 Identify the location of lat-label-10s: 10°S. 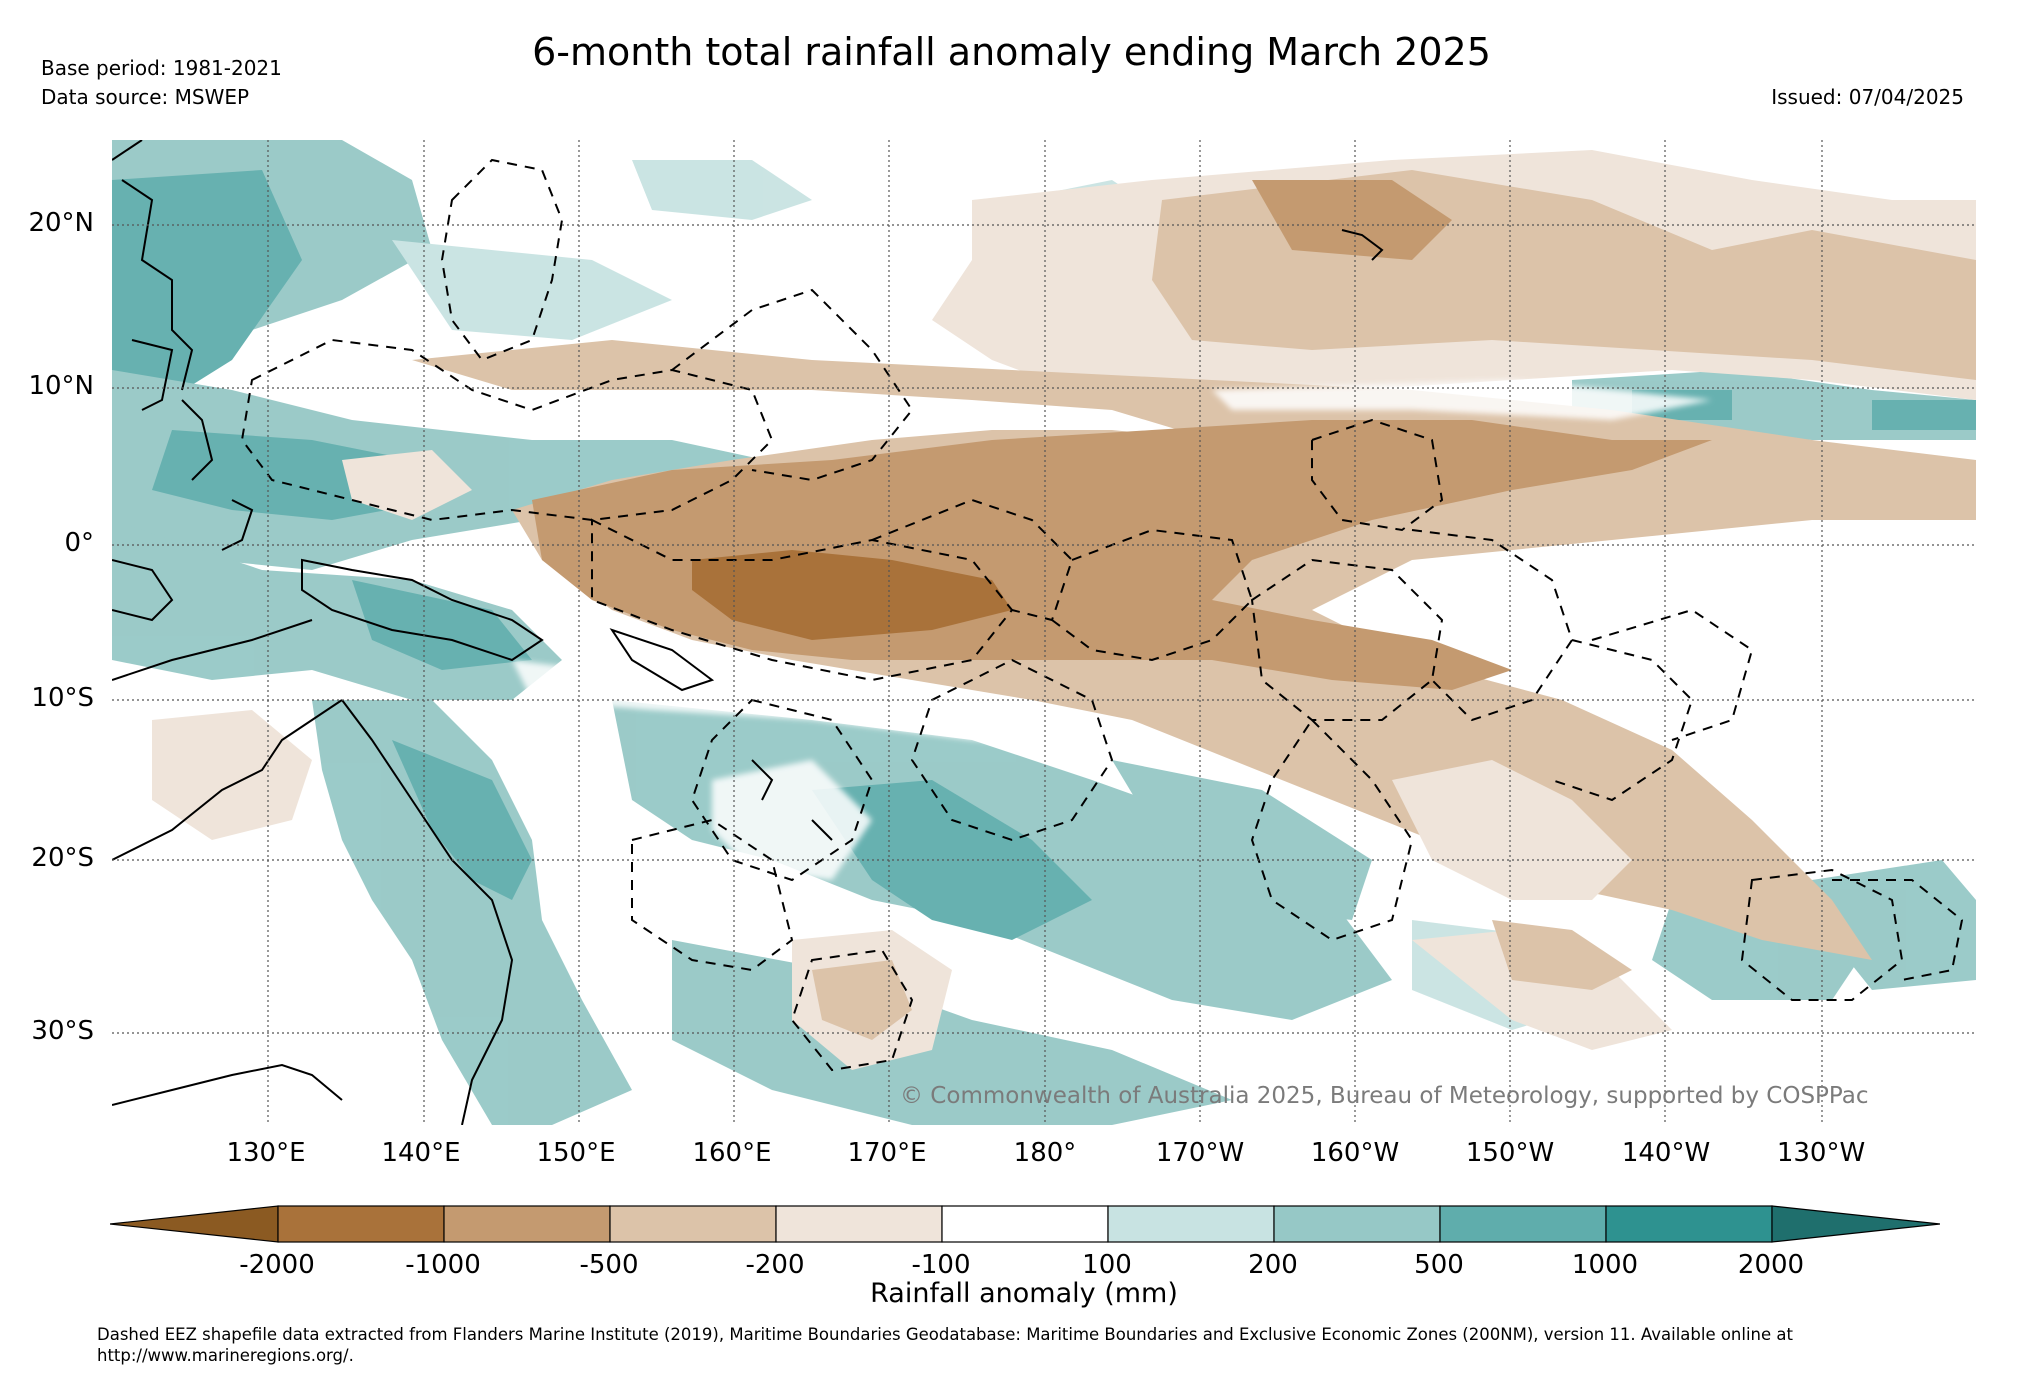
(62, 698).